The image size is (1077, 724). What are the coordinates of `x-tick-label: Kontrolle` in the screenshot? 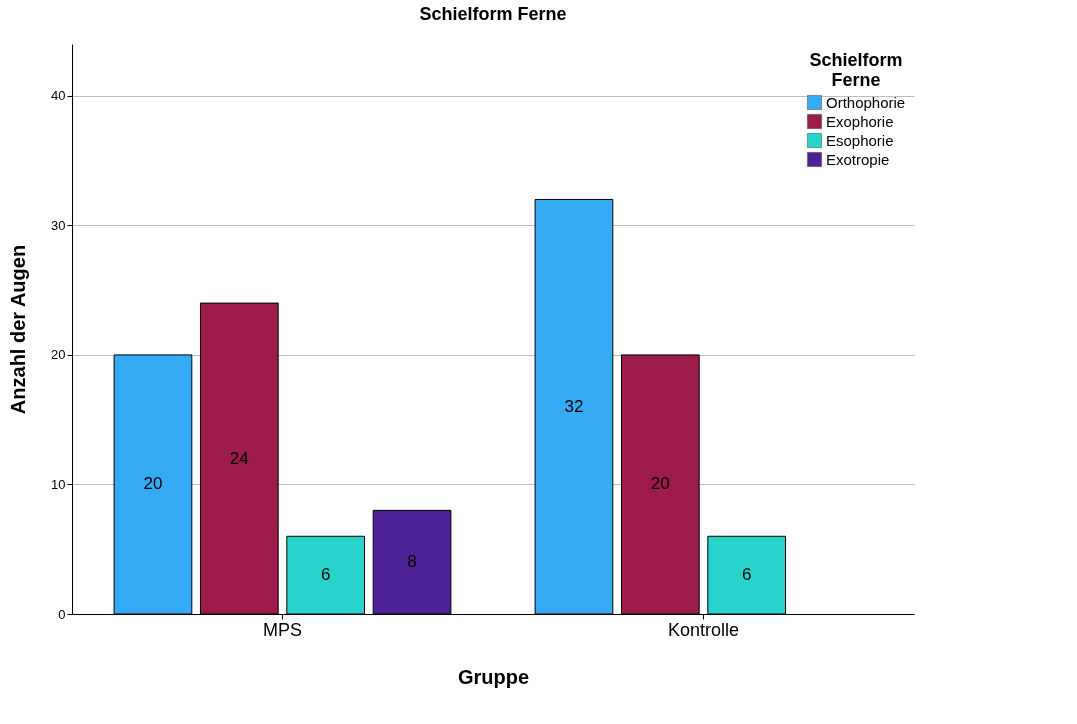 It's located at (703, 629).